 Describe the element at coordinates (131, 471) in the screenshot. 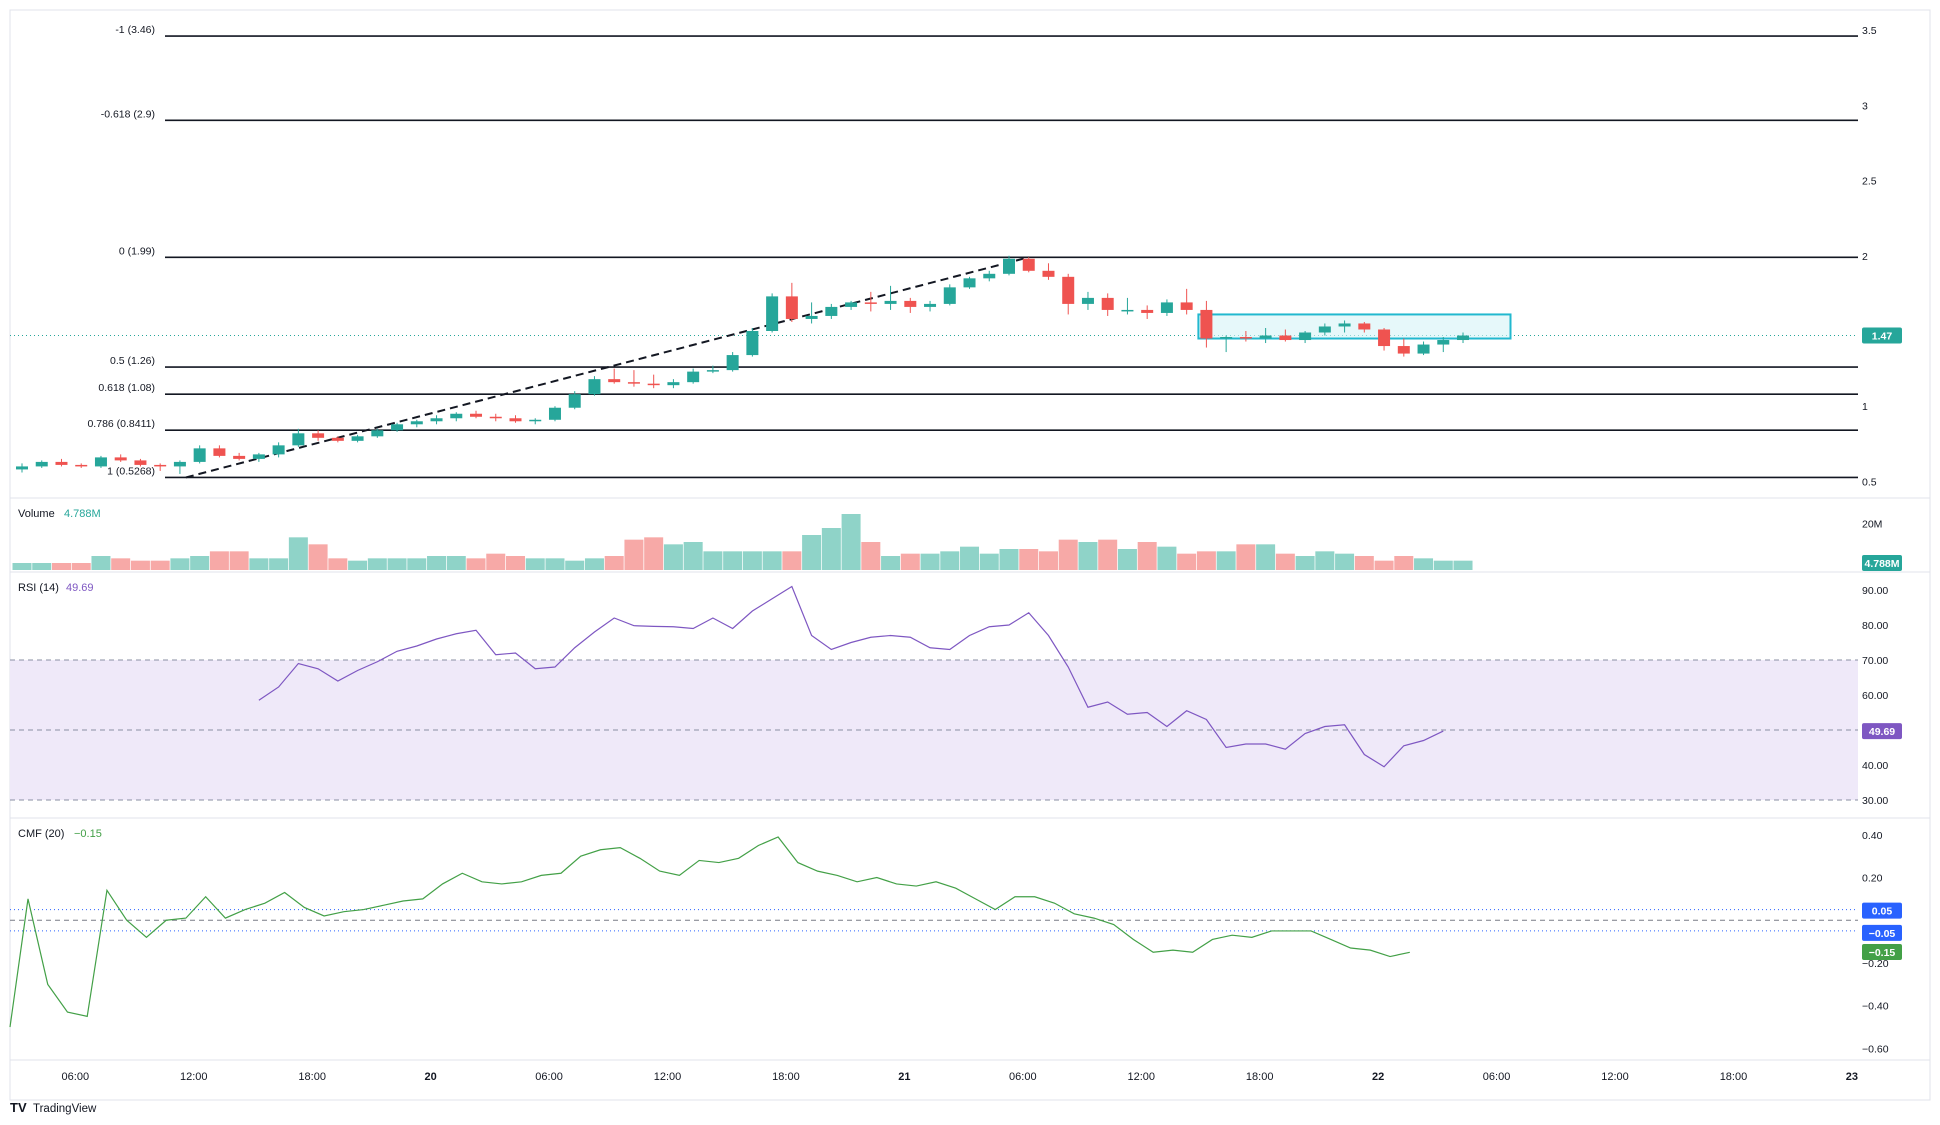

I see `fib-level-label: 1 (0.5268)` at that location.